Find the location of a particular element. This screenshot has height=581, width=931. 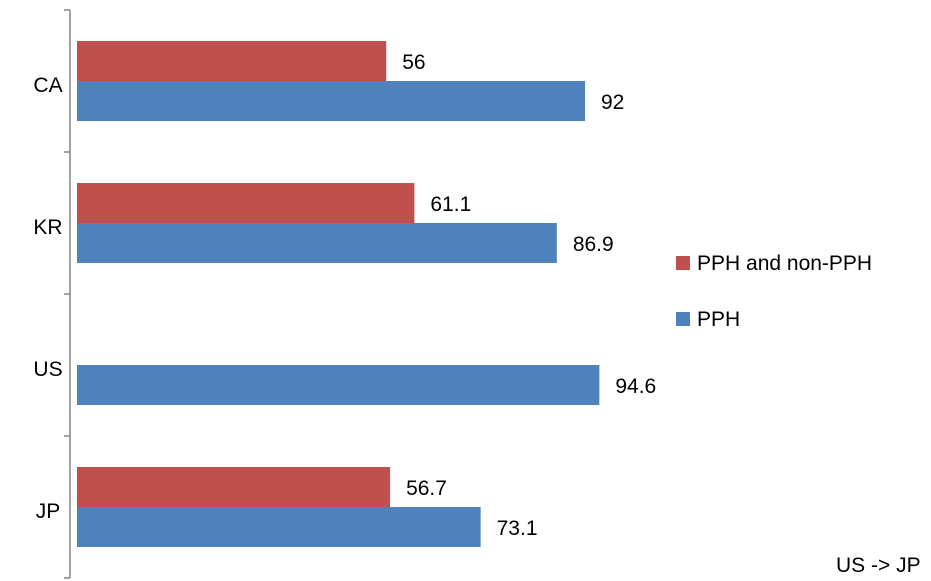

category-label: CA is located at coordinates (47, 85).